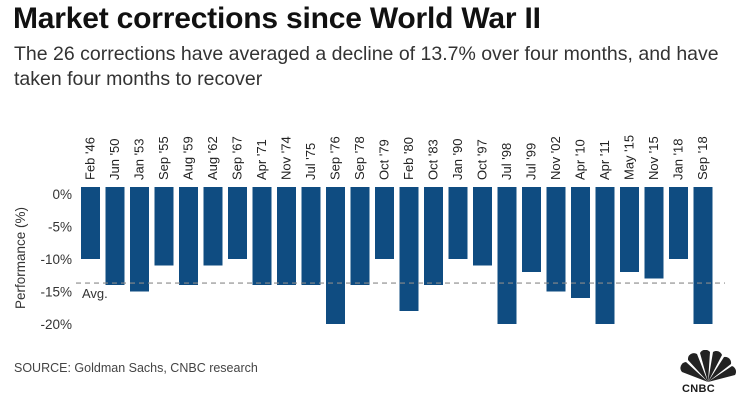 The width and height of the screenshot is (746, 410). Describe the element at coordinates (653, 158) in the screenshot. I see `category-label: Nov '15` at that location.